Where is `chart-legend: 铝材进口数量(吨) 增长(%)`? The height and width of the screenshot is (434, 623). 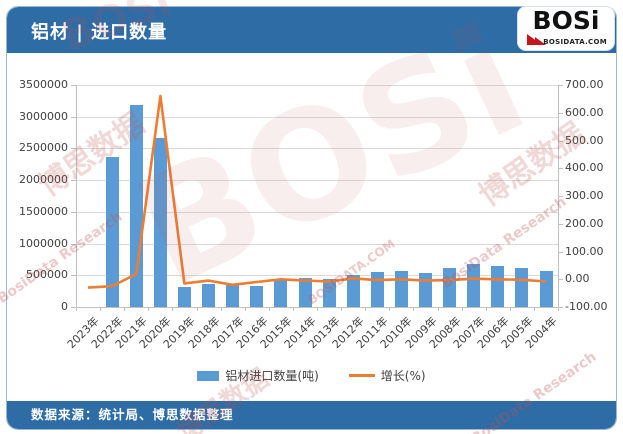
chart-legend: 铝材进口数量(吨) 增长(%) is located at coordinates (311, 375).